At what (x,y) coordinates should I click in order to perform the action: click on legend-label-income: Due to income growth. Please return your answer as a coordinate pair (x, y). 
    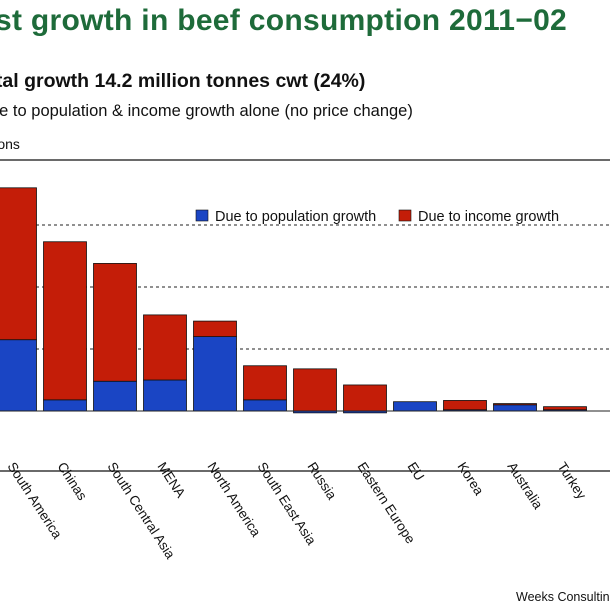
    Looking at the image, I should click on (488, 217).